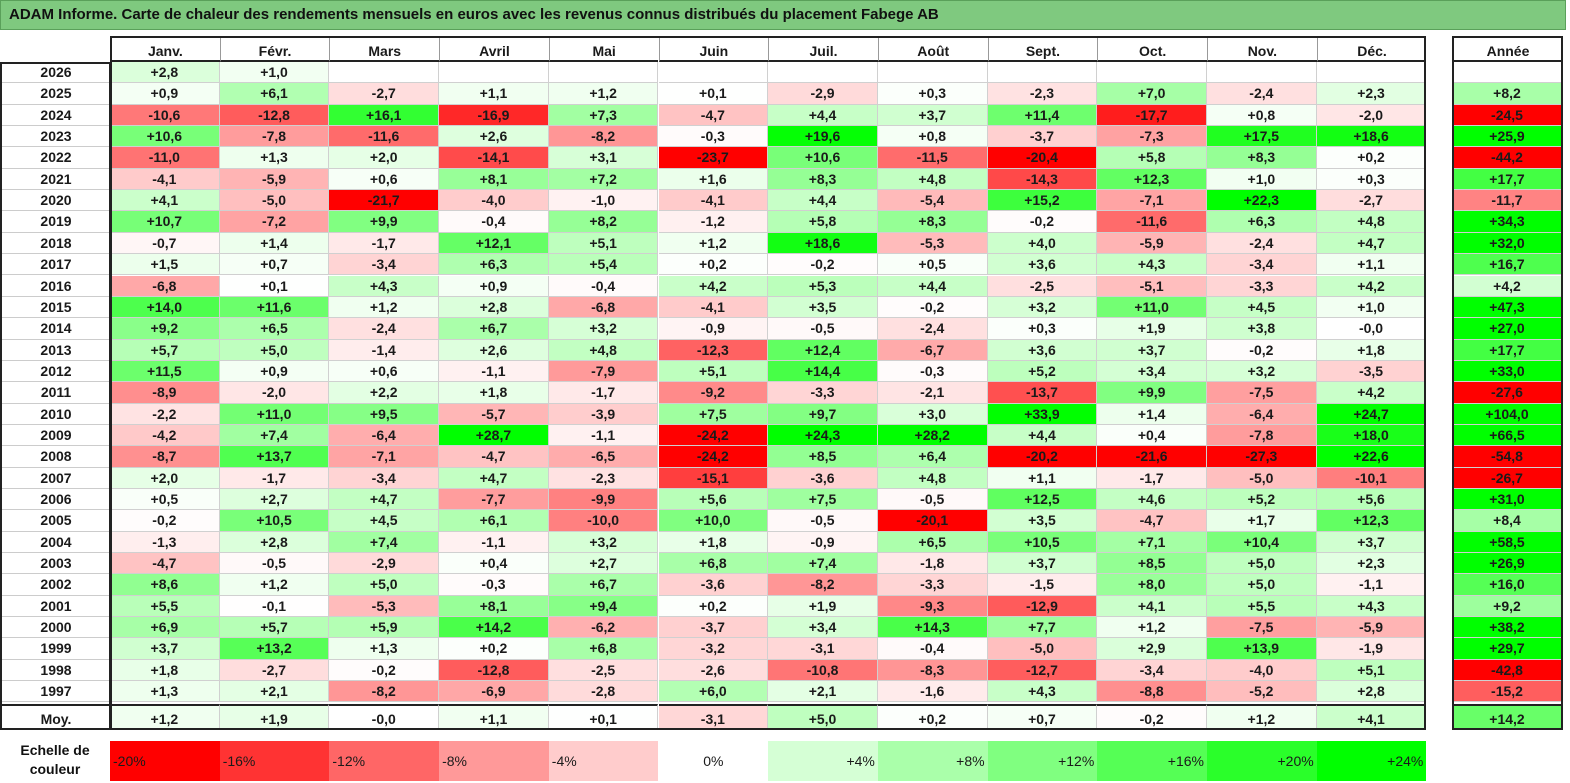 The width and height of the screenshot is (1570, 783). I want to click on heatmap-cell: +0,6, so click(384, 179).